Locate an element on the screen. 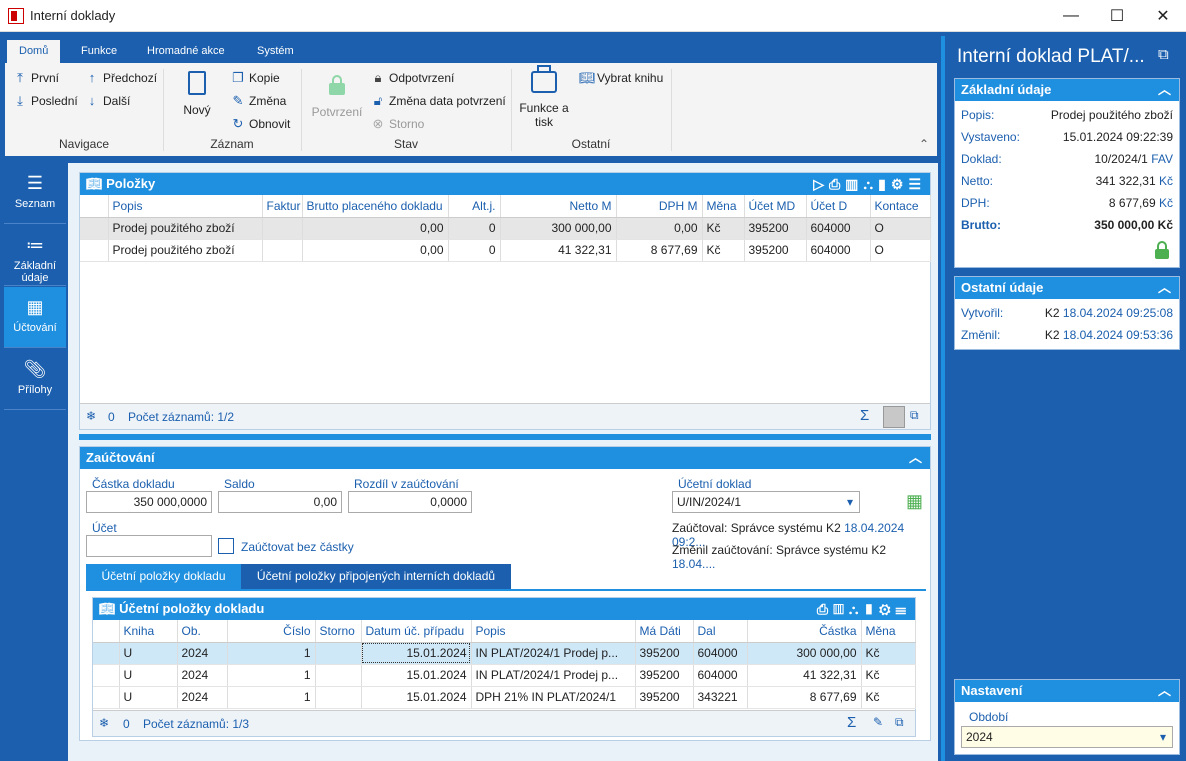 The height and width of the screenshot is (761, 1186). first-button: ⤒ První is located at coordinates (36, 78).